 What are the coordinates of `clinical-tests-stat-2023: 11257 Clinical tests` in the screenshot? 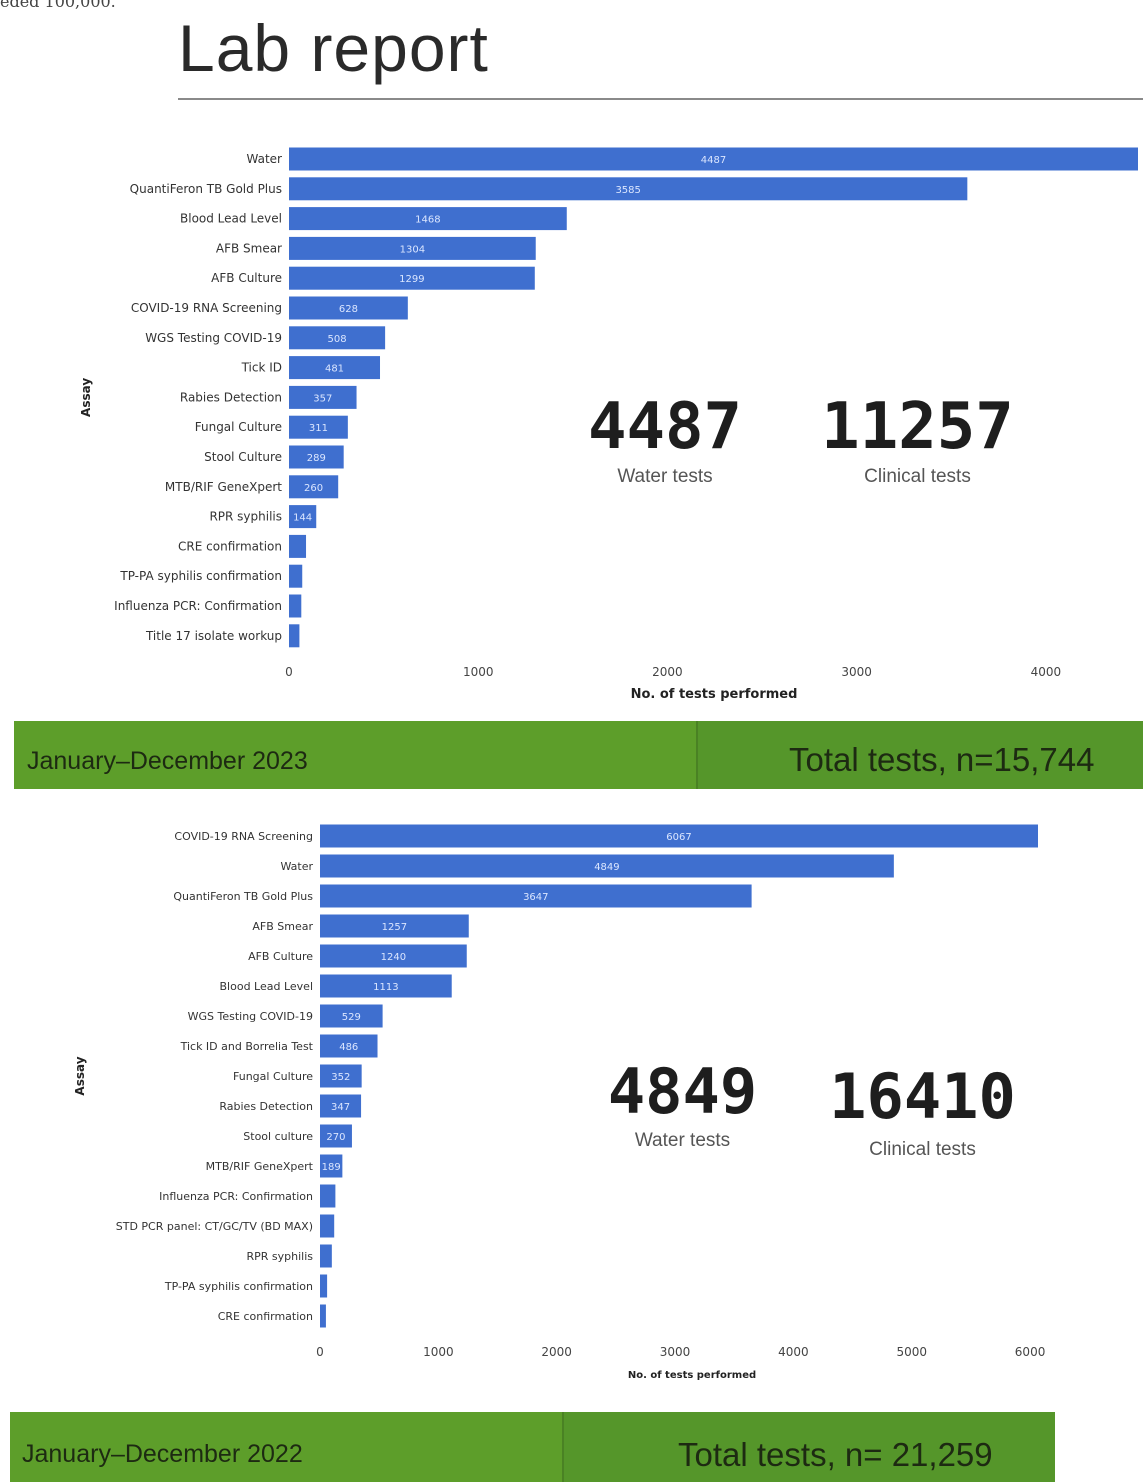 It's located at (917, 439).